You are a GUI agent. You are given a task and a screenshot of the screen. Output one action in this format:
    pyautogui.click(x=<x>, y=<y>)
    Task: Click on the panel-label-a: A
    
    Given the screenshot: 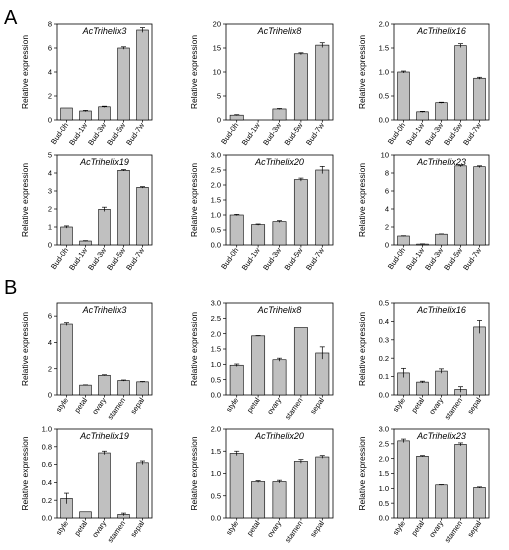 What is the action you would take?
    pyautogui.click(x=11, y=18)
    